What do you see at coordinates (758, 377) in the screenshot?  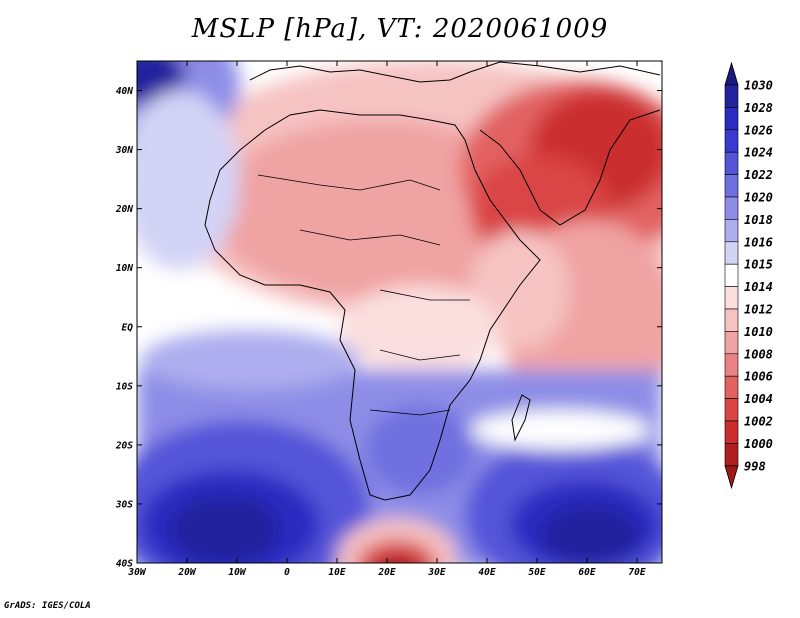 I see `colorbar-label: 1006` at bounding box center [758, 377].